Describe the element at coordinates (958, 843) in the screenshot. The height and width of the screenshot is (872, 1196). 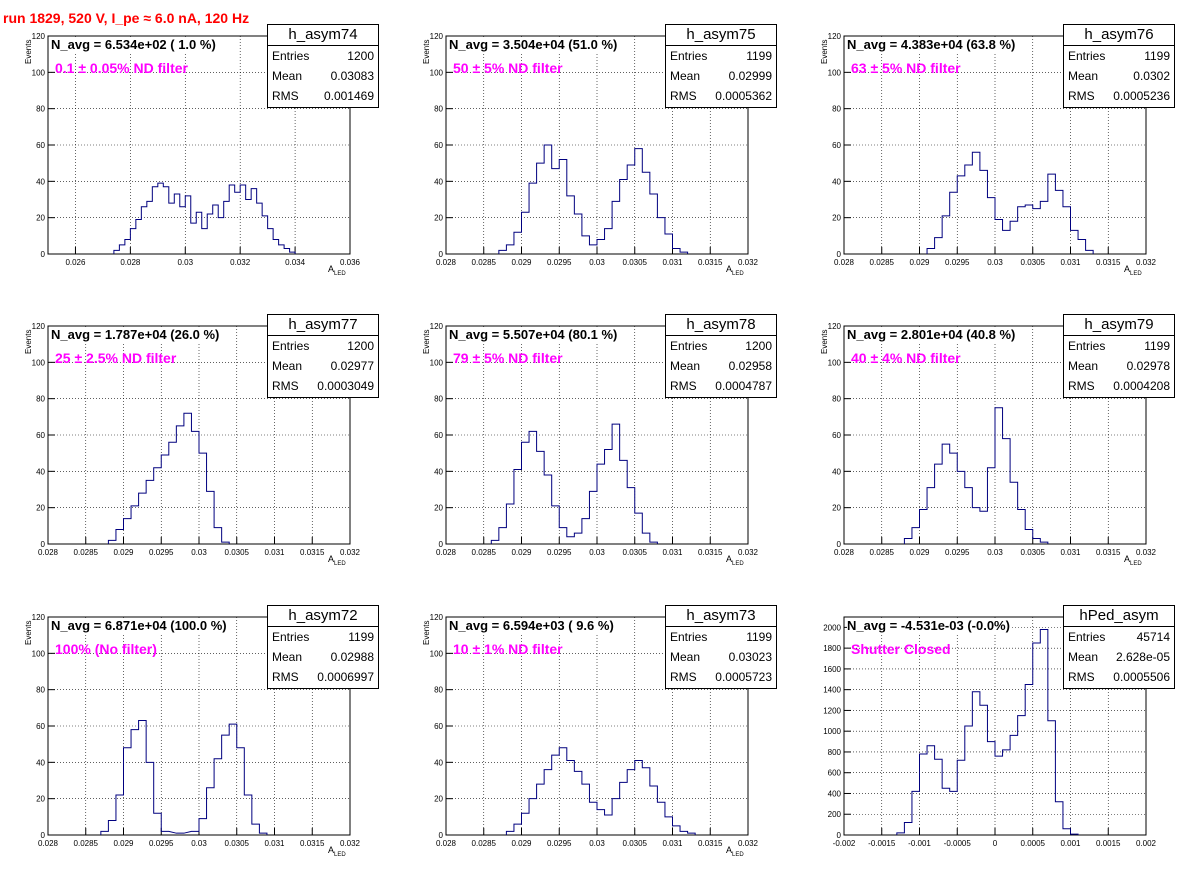
I see `x-tick-label: -0.0005` at that location.